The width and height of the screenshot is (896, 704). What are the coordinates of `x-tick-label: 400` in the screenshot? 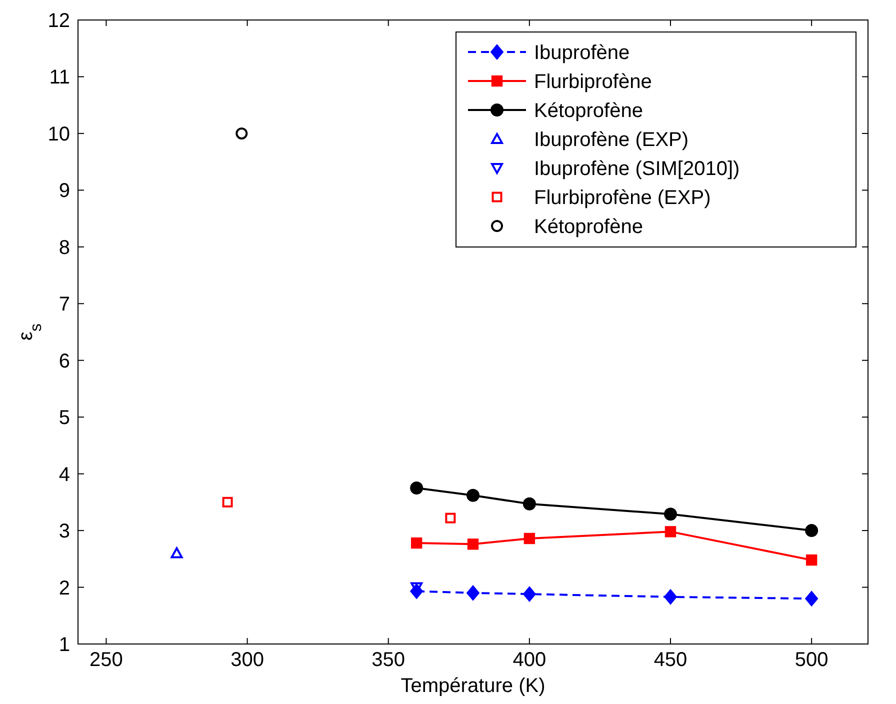 It's located at (529, 660).